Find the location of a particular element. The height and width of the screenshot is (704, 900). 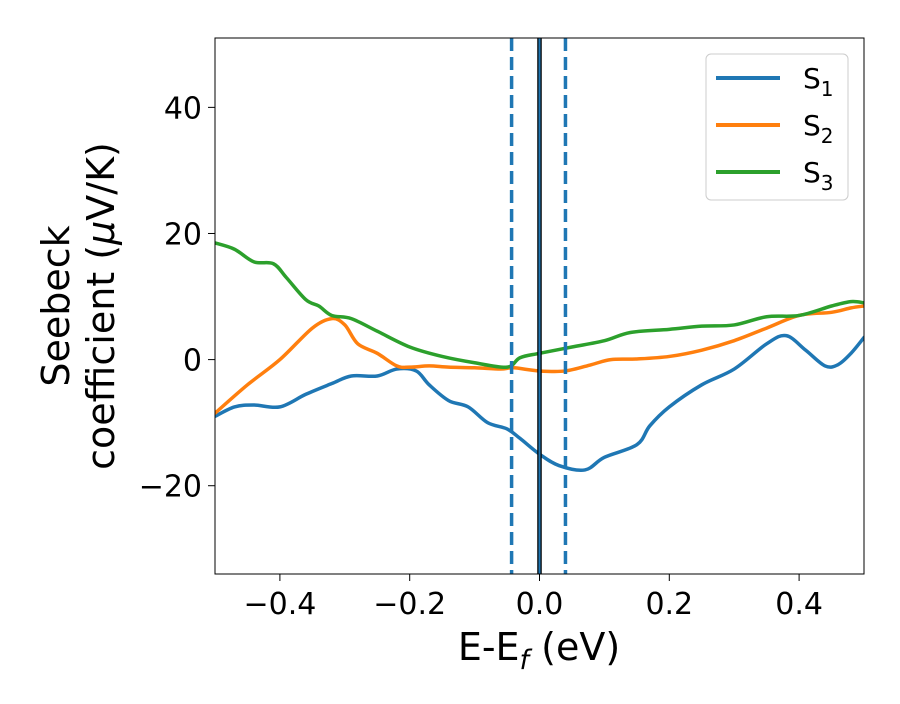

legend-label-s1: S1 is located at coordinates (818, 81).